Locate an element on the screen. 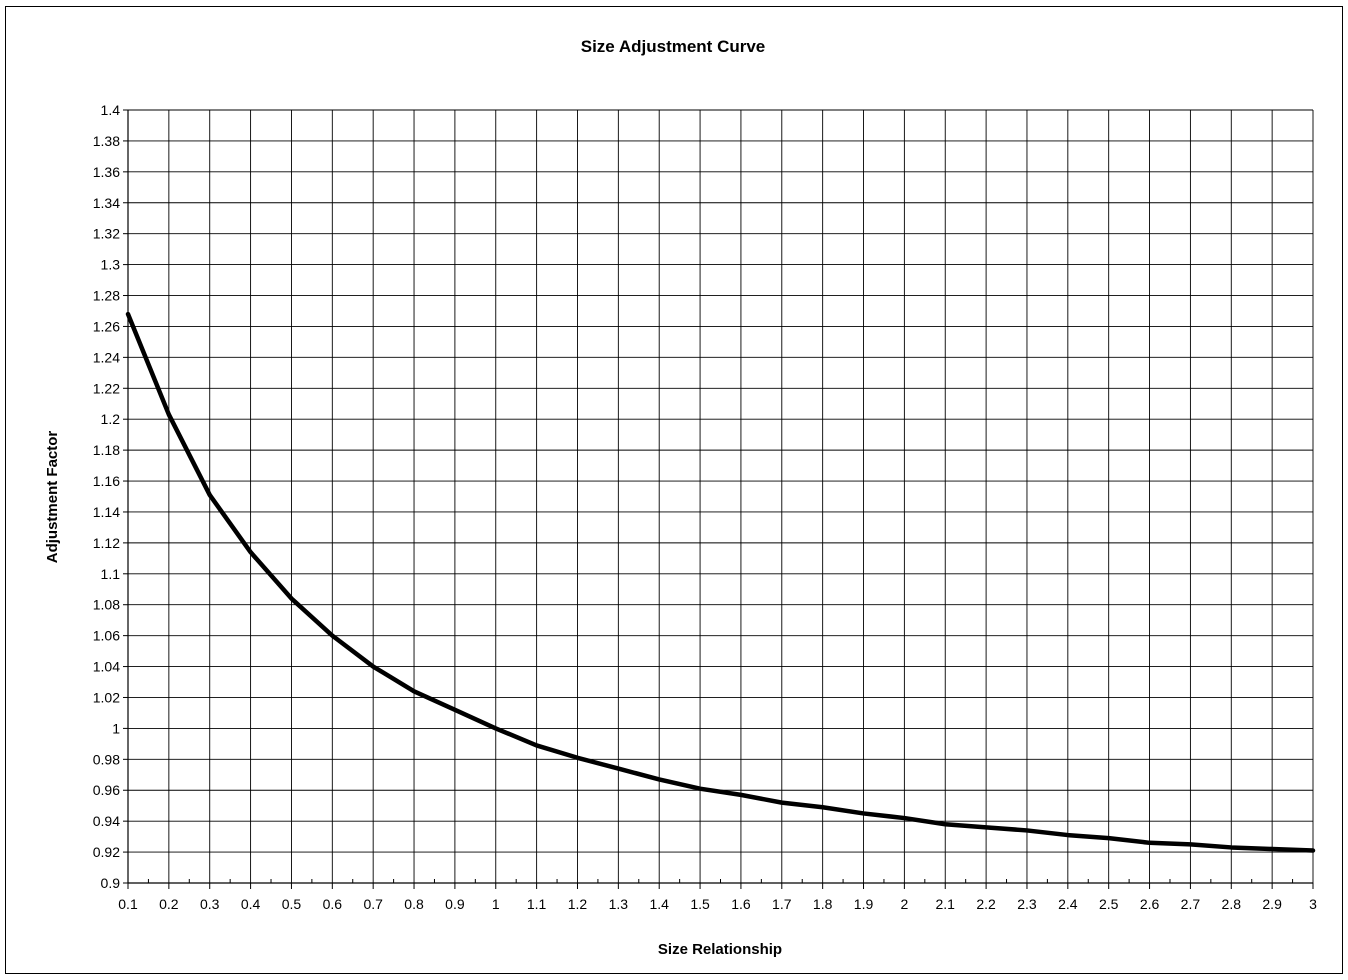 The image size is (1348, 980). x-tick-label: 2.6 is located at coordinates (1150, 904).